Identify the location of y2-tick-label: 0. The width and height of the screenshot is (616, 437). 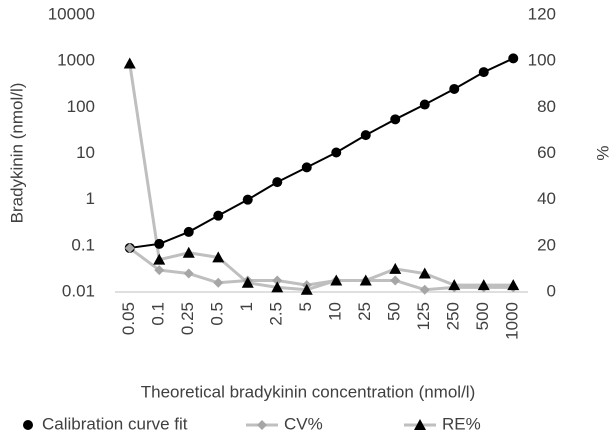
(551, 290).